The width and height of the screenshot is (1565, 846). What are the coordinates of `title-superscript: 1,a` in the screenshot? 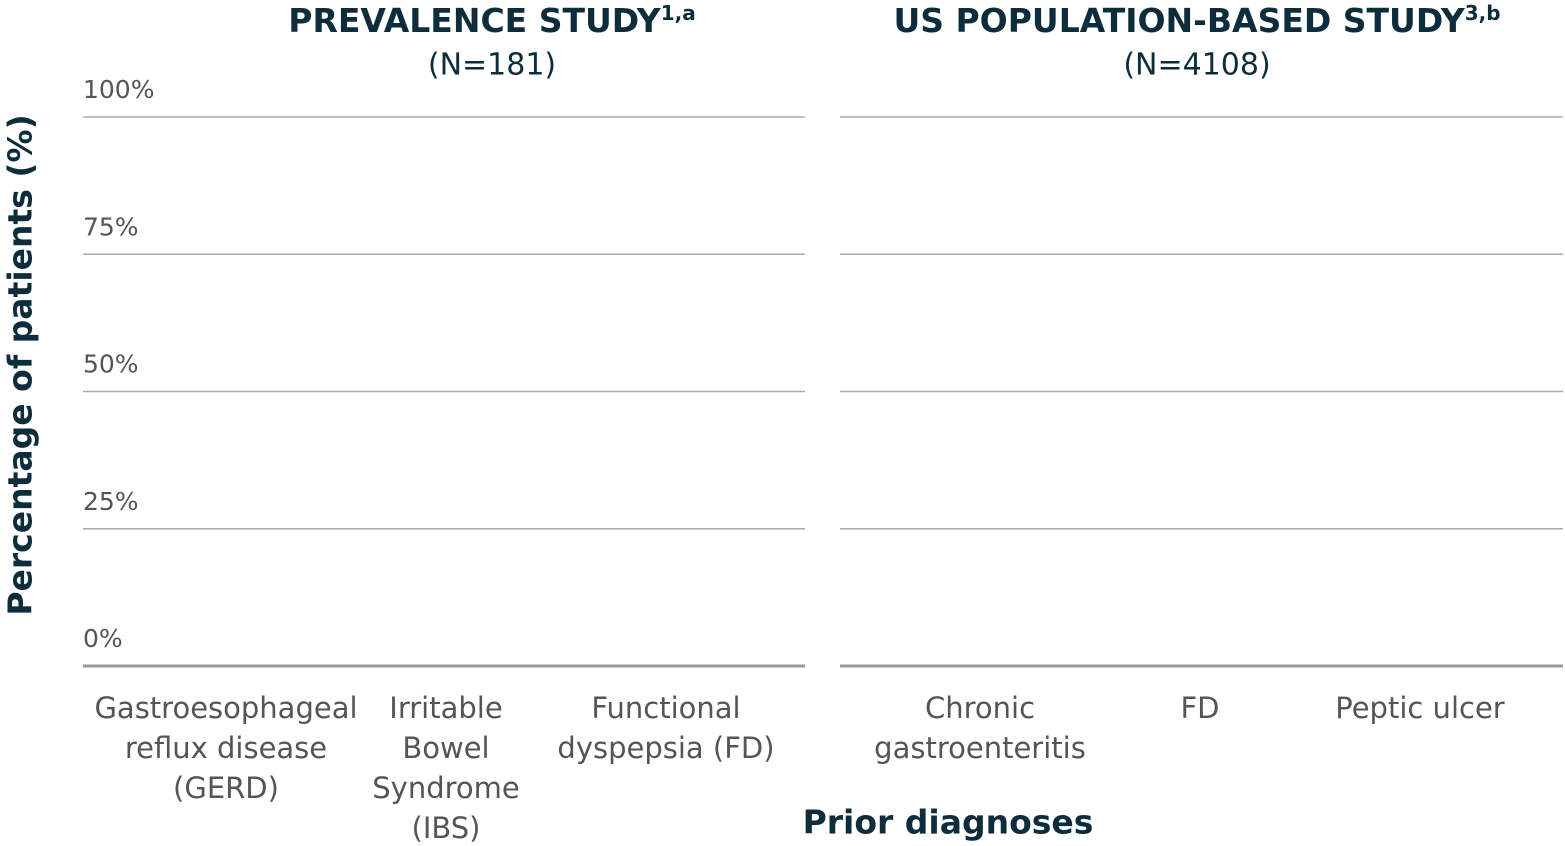 It's located at (678, 13).